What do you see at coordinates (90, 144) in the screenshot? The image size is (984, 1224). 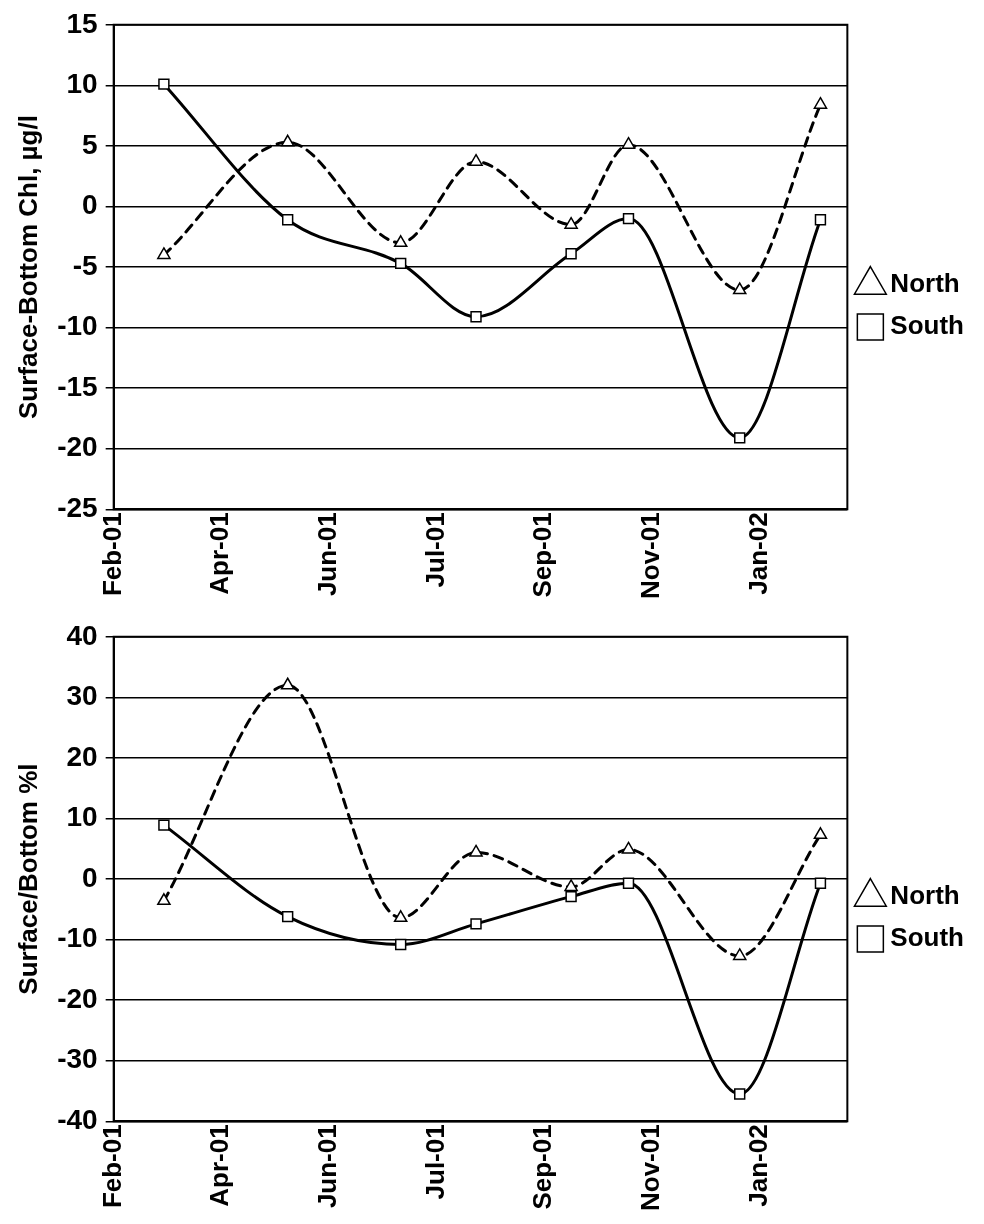 I see `y-tick-label: 5` at bounding box center [90, 144].